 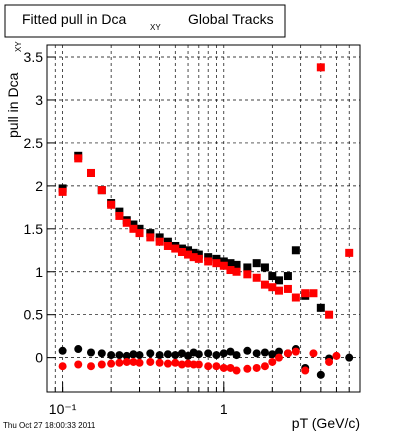 What do you see at coordinates (34, 315) in the screenshot?
I see `y-tick-label: 0.5` at bounding box center [34, 315].